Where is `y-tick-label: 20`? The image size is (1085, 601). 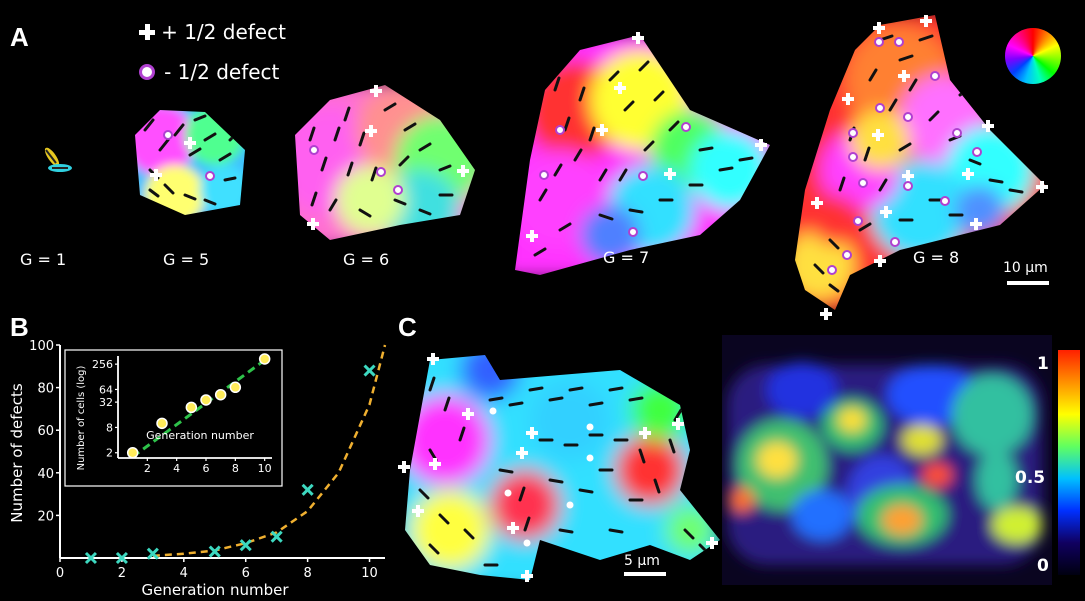 y-tick-label: 20 is located at coordinates (45, 516).